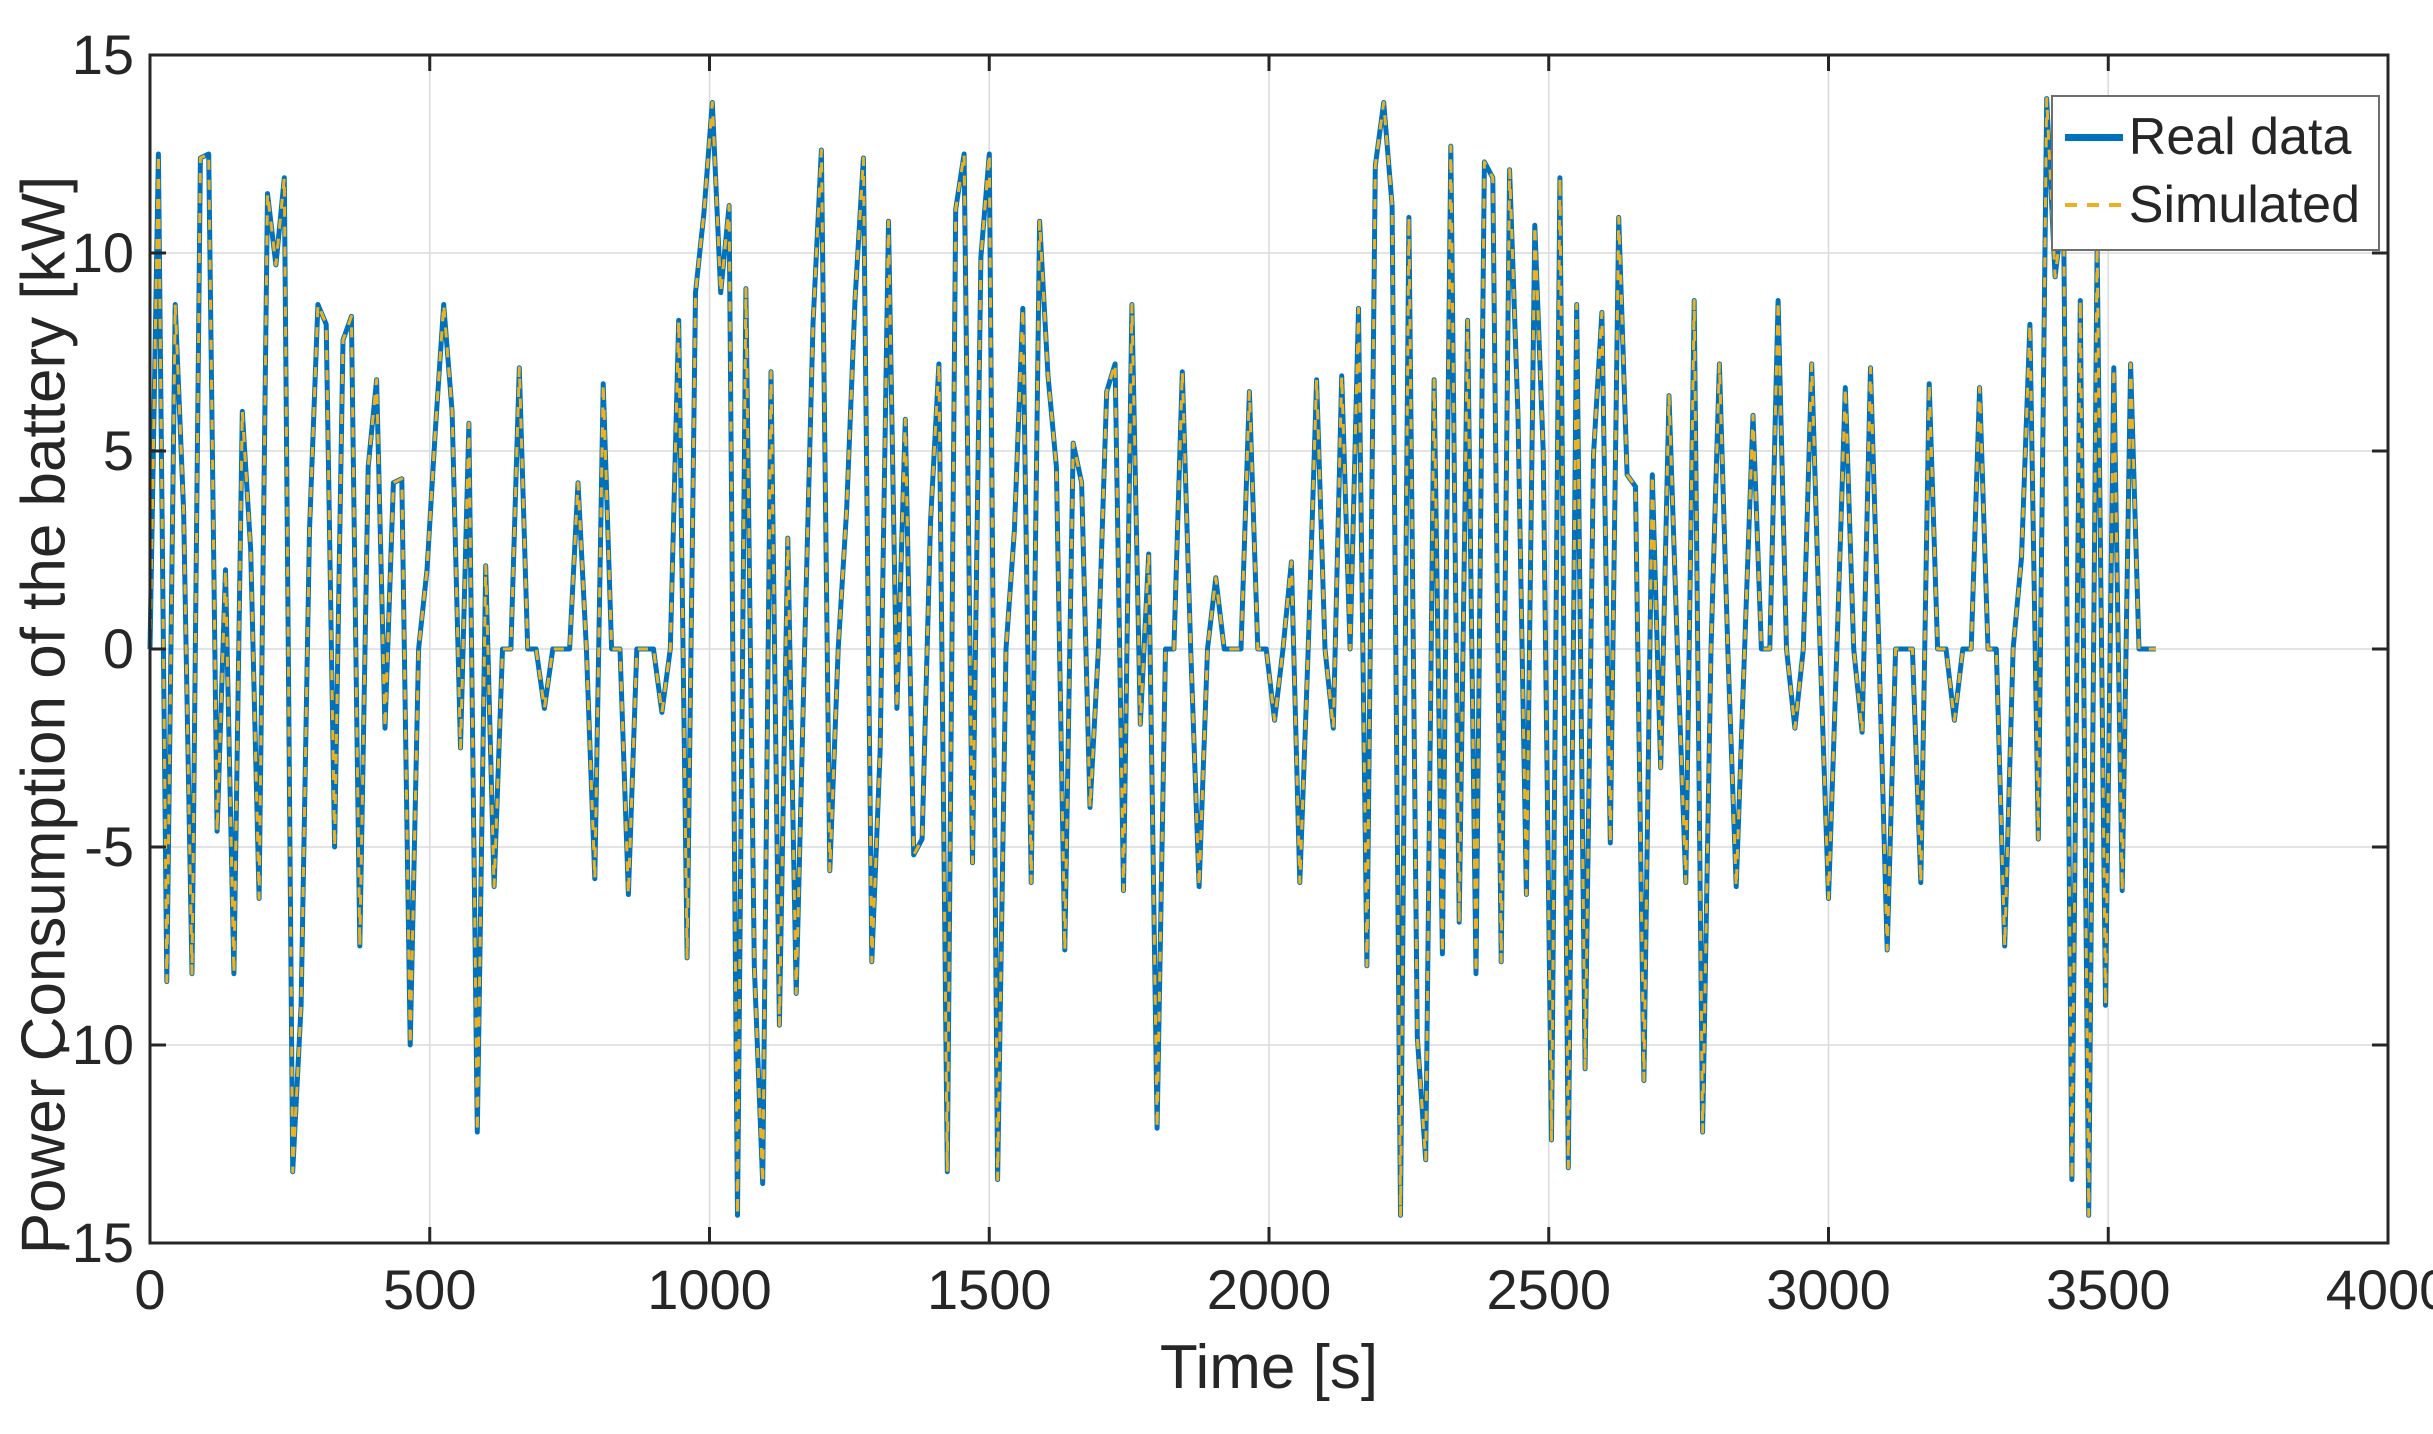  What do you see at coordinates (2093, 137) in the screenshot?
I see `real-data-line-sample` at bounding box center [2093, 137].